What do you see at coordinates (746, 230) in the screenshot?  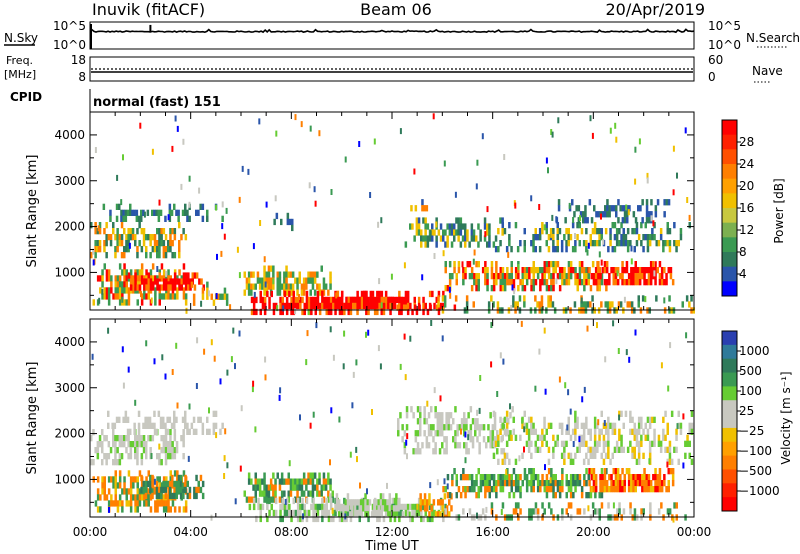 I see `colorbar-tick-label: 12` at bounding box center [746, 230].